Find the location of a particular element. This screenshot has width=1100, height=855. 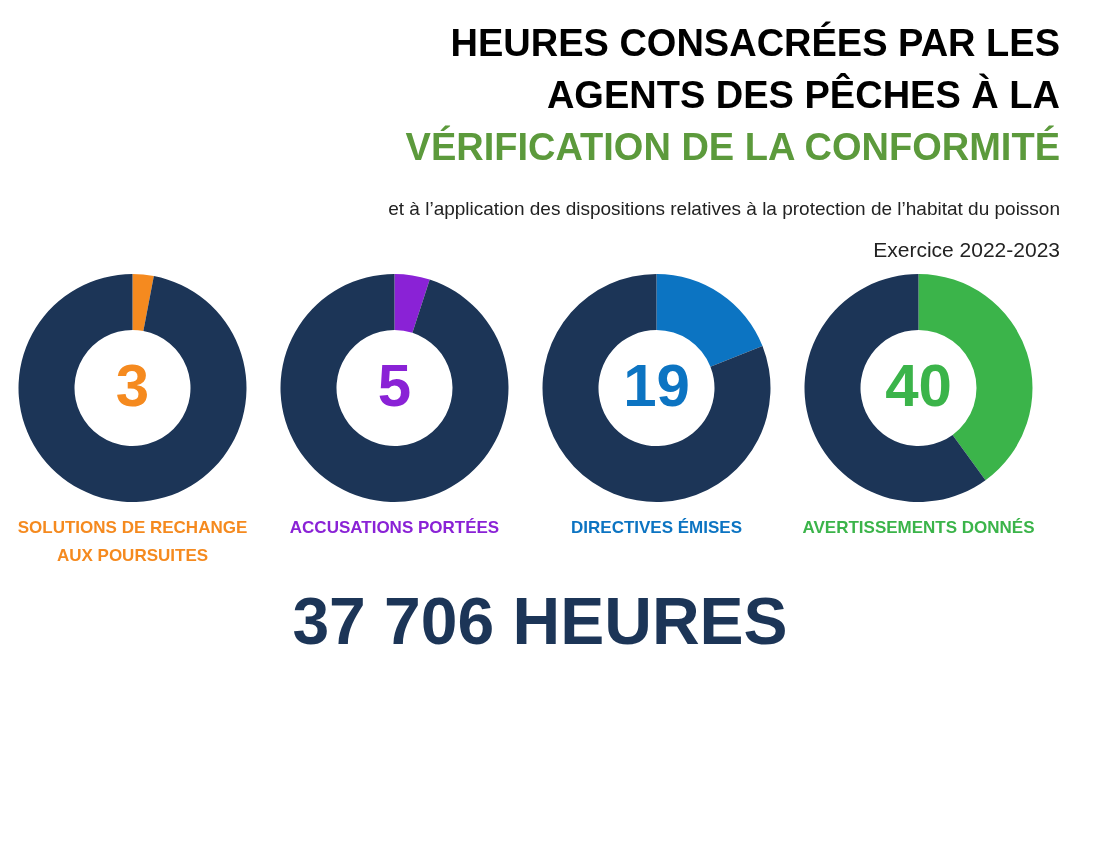

text: AVERTISSEMENTS DONNÉS is located at coordinates (918, 527).